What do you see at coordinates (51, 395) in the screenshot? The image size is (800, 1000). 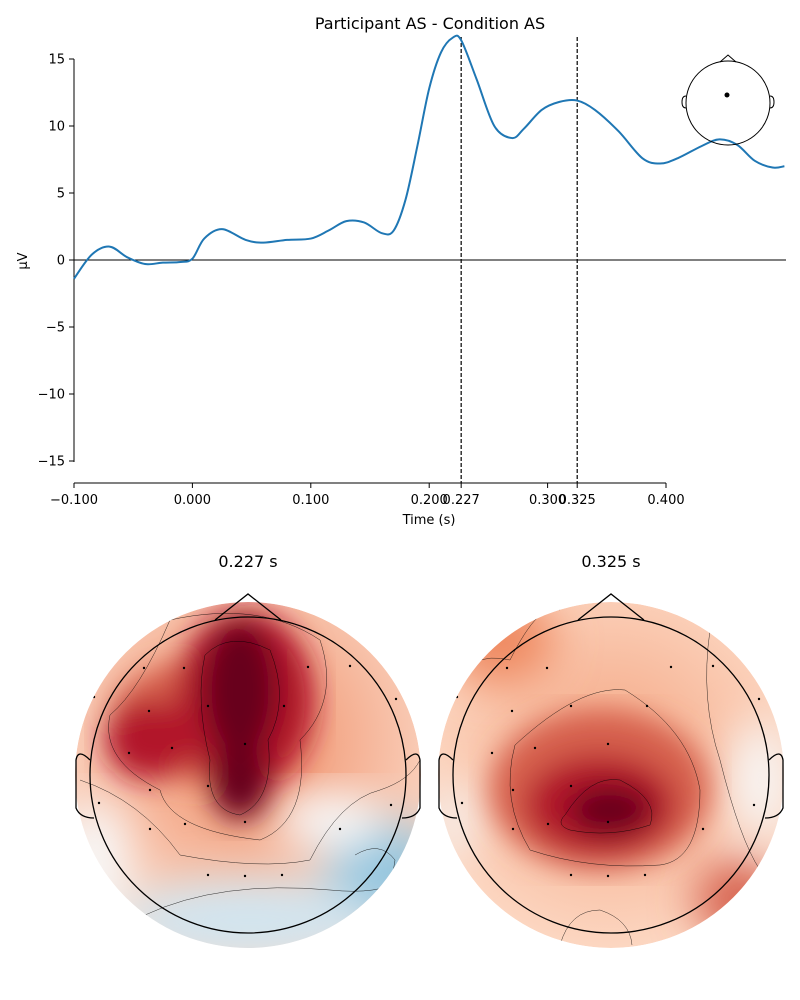 I see `y-tick-label: −10` at bounding box center [51, 395].